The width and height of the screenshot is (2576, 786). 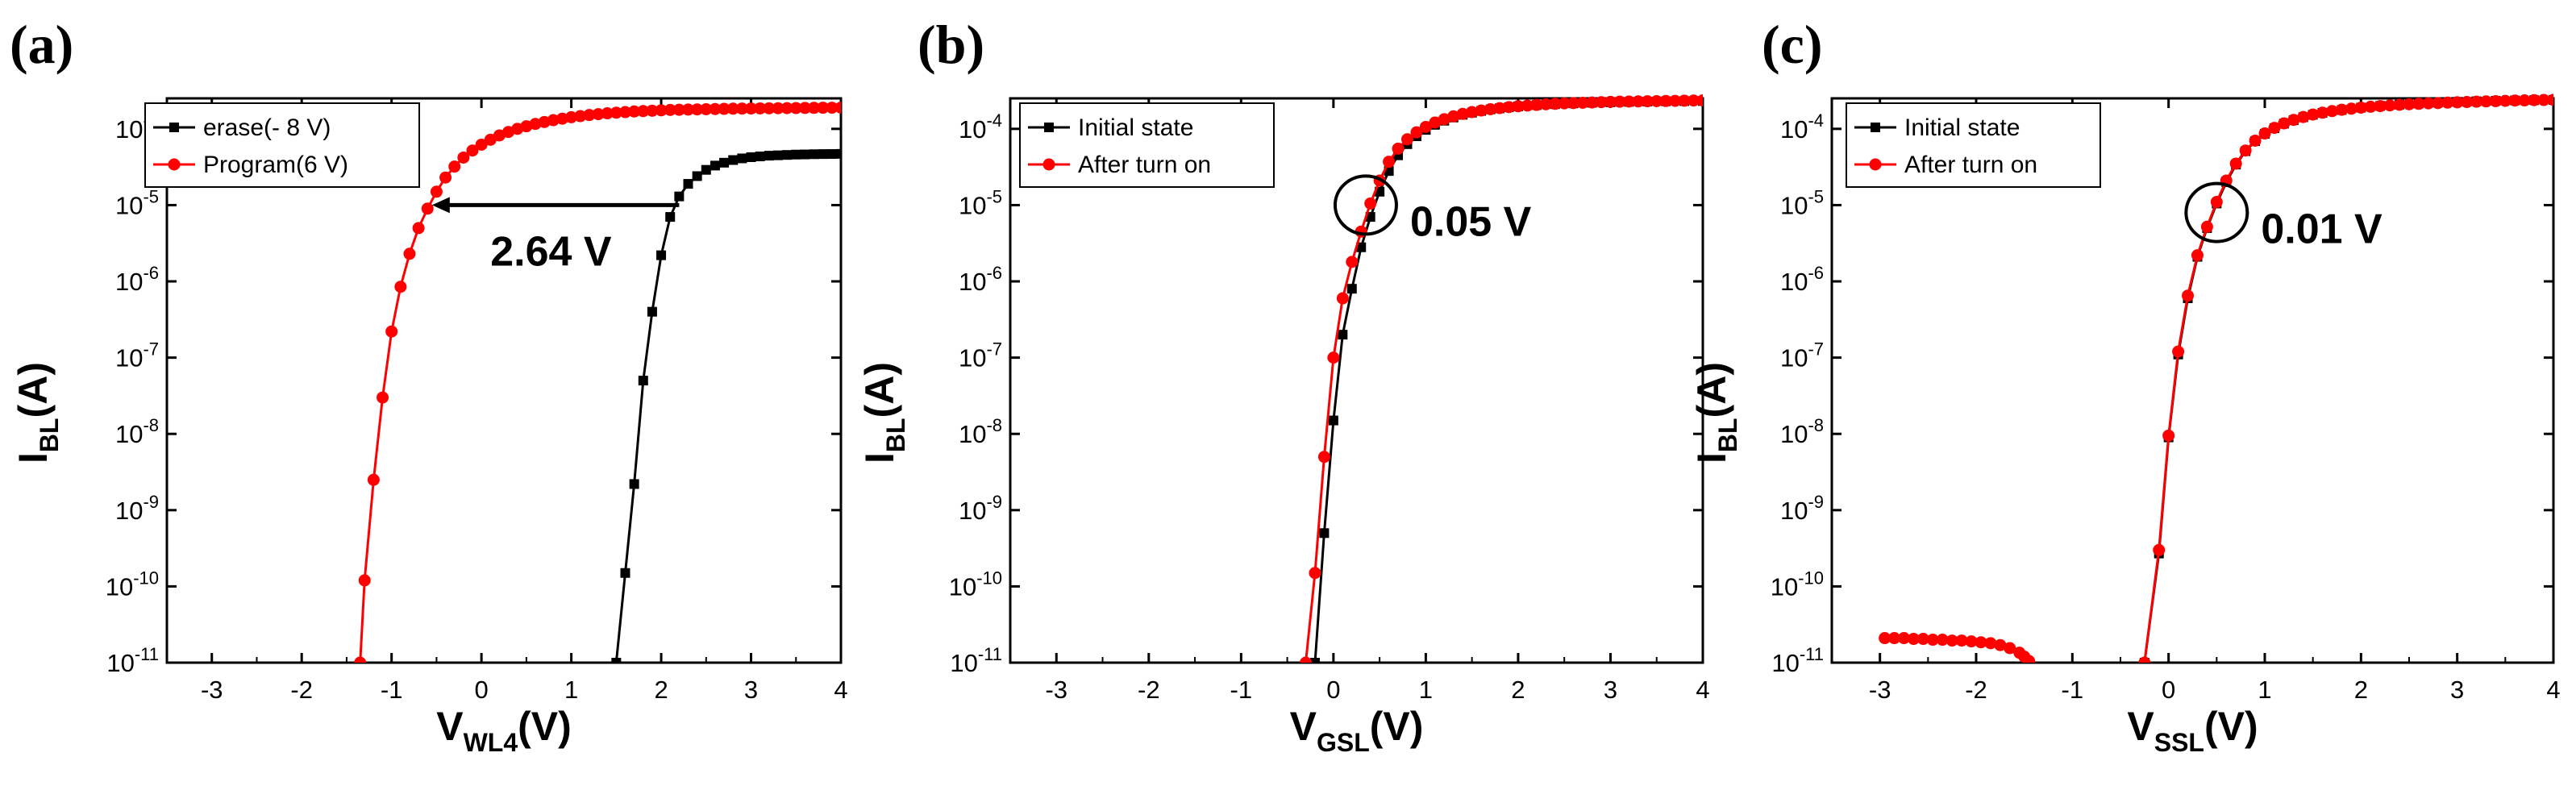 I want to click on x-tick-label: 0, so click(x=2169, y=690).